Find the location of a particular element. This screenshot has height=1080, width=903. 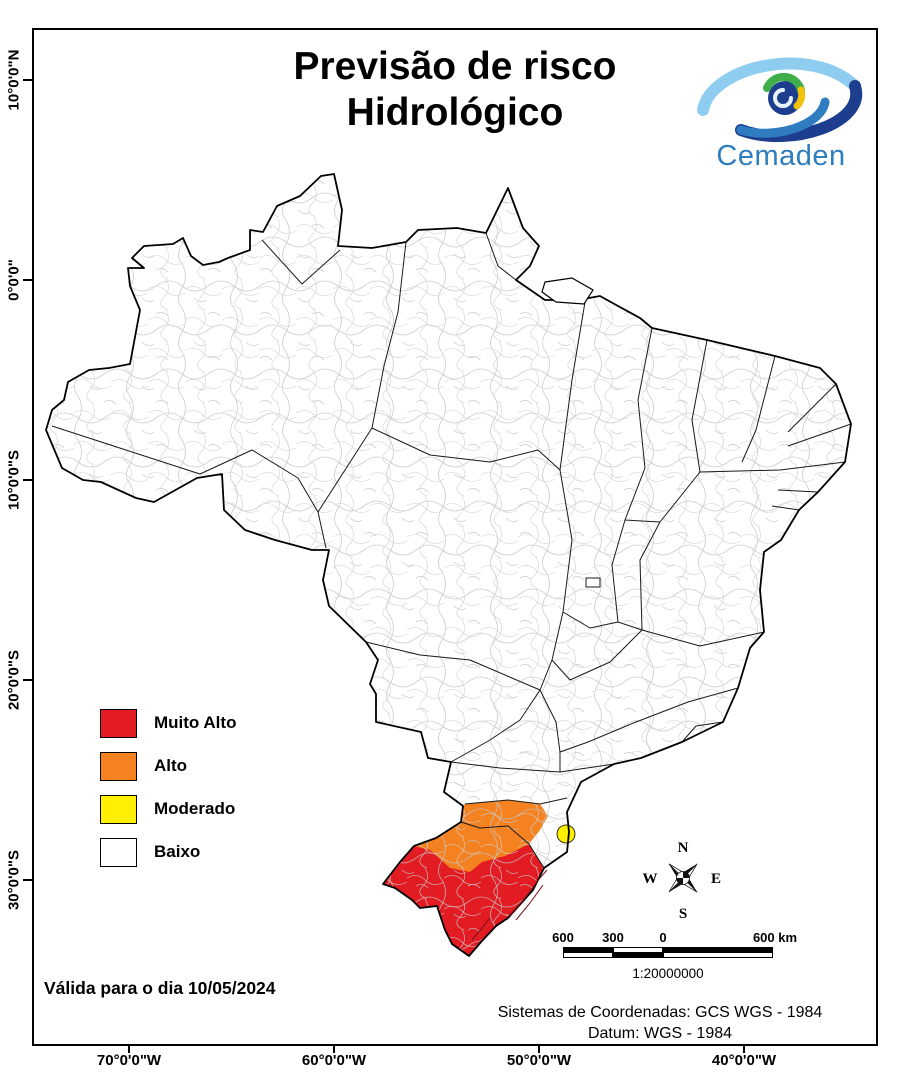

scale-label-300: 300 is located at coordinates (613, 937).